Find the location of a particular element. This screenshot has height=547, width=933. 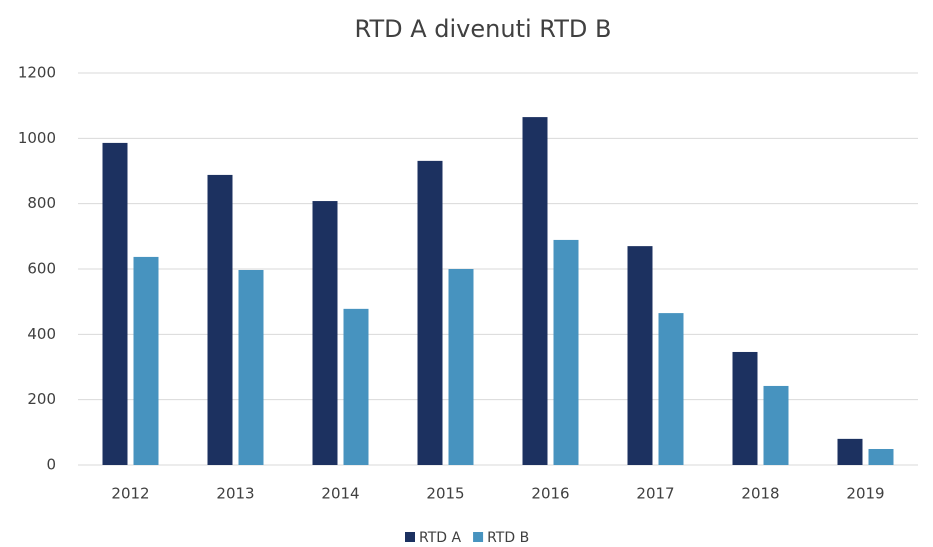

legend-label: RTD B is located at coordinates (508, 538).